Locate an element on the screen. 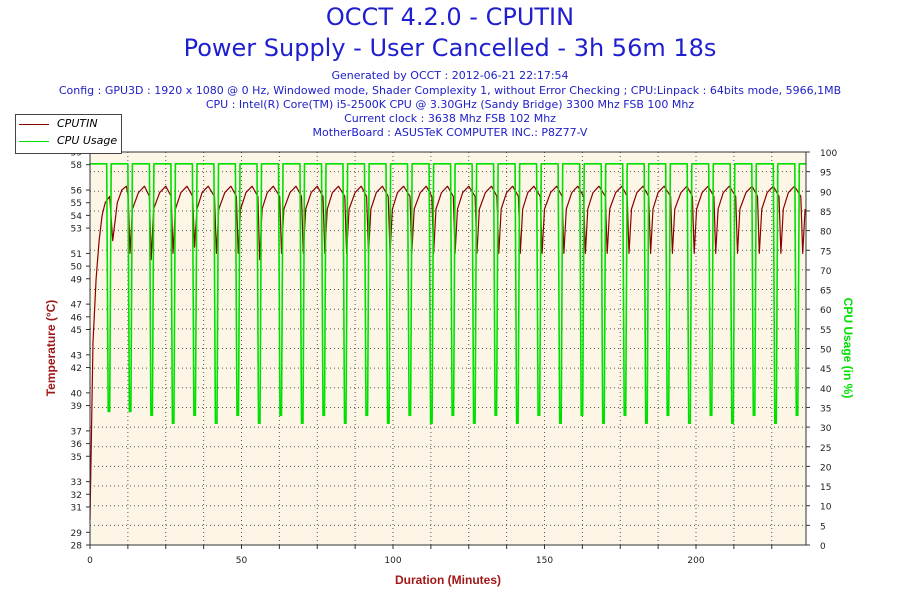  legend-label-cputin: CPUTIN is located at coordinates (77, 123).